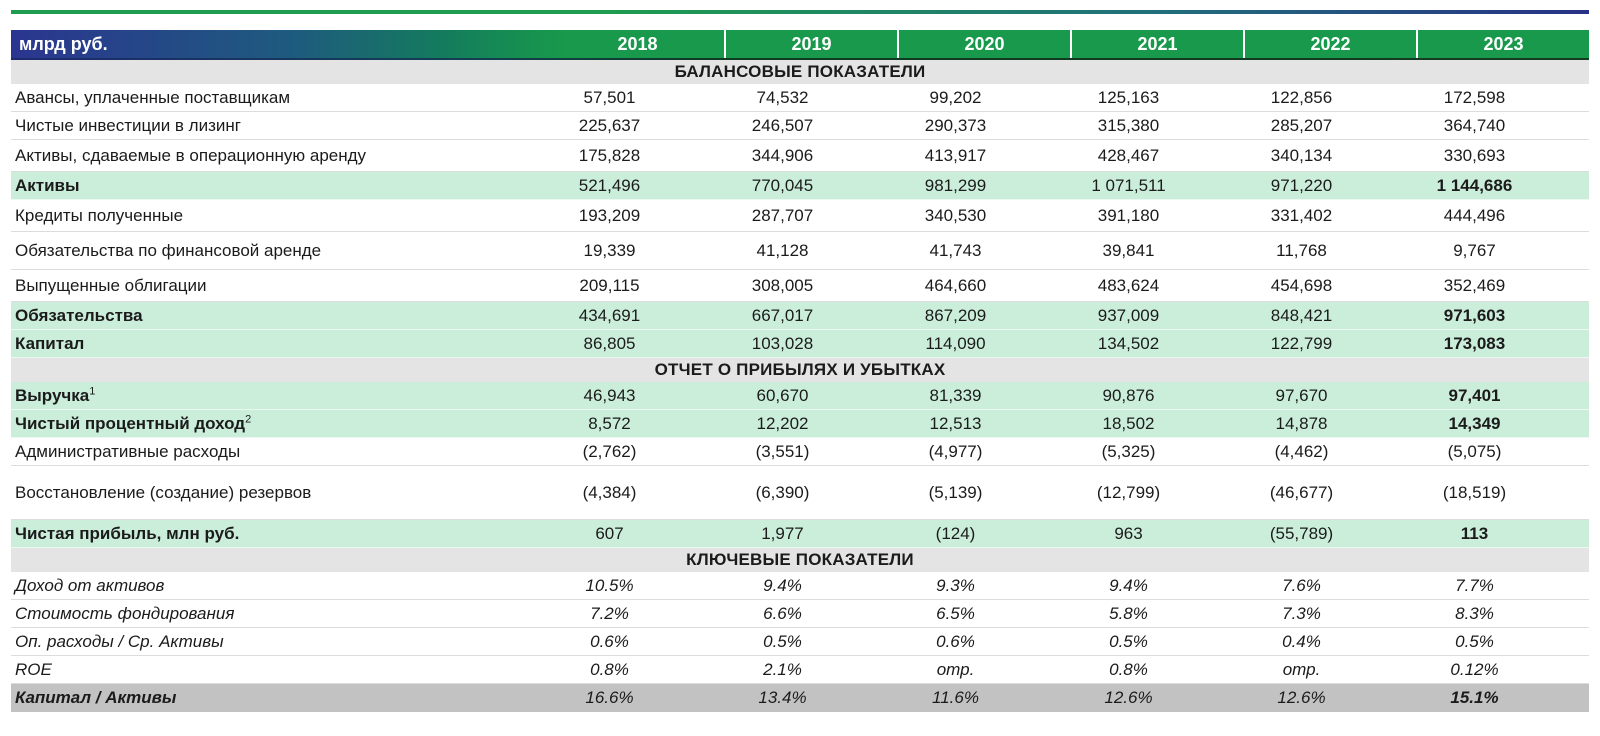  Describe the element at coordinates (1301, 492) in the screenshot. I see `value-cell: (46,677)` at that location.